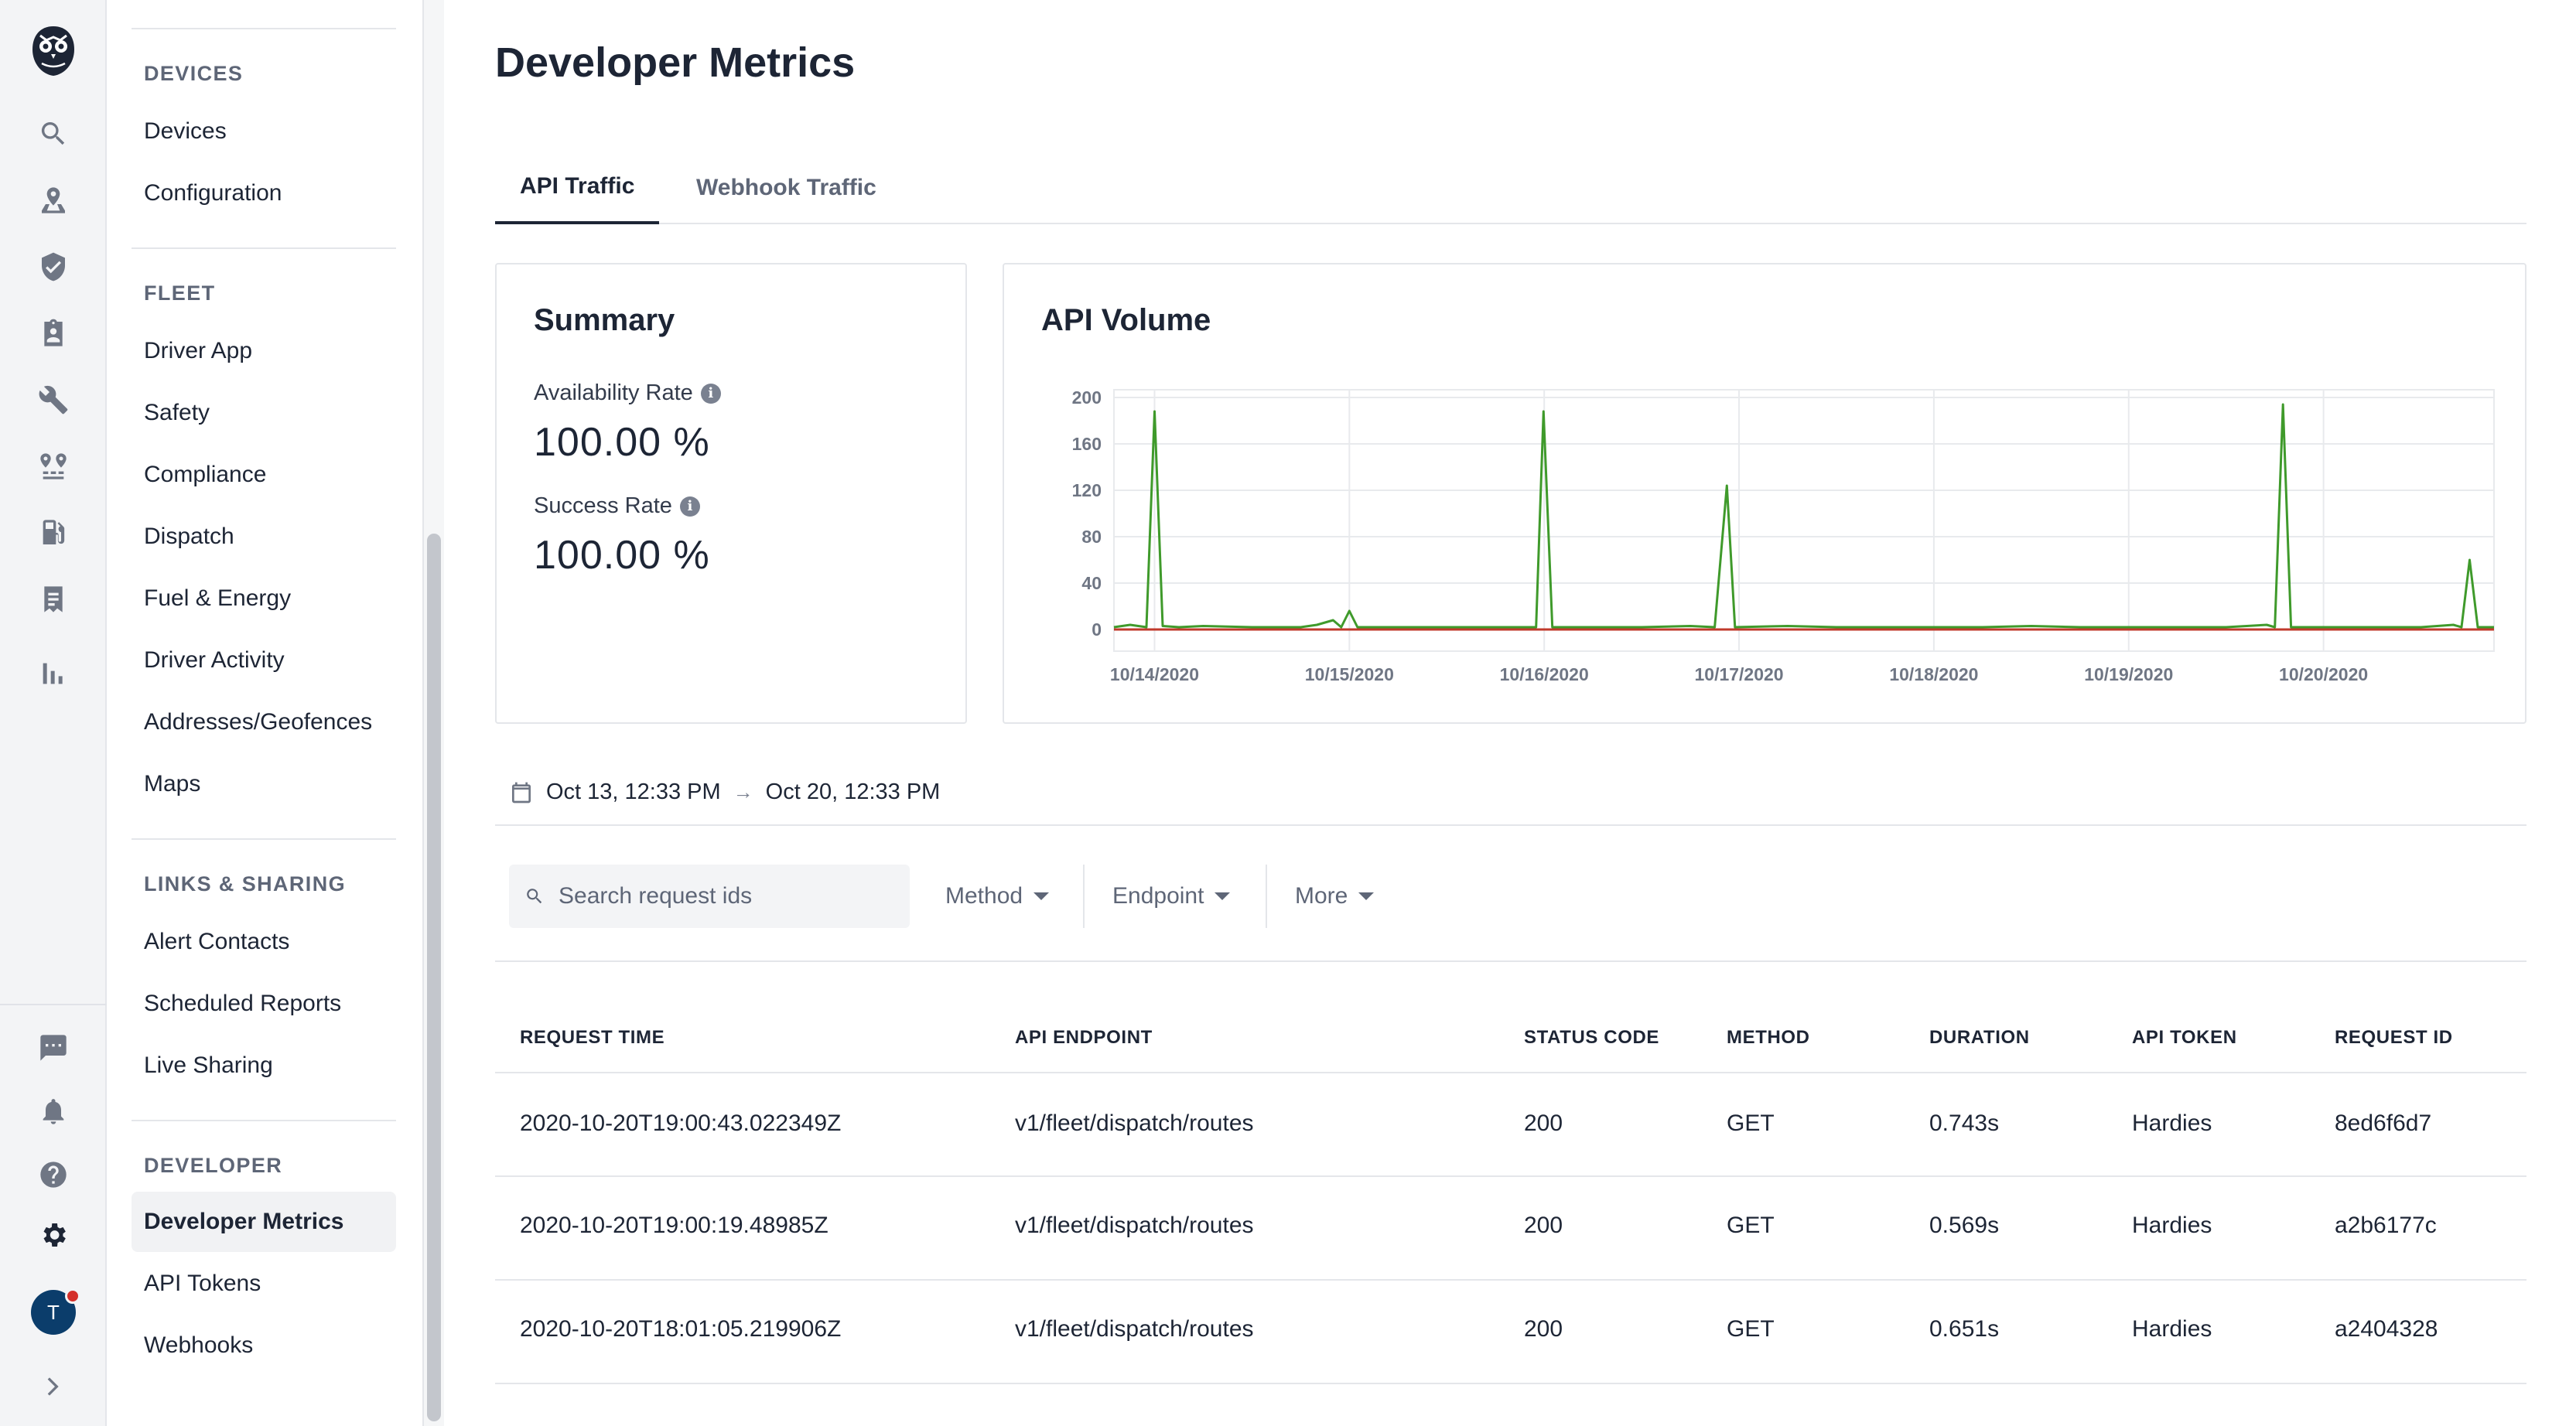 This screenshot has width=2576, height=1426. Describe the element at coordinates (2394, 1037) in the screenshot. I see `column-header-request-id: REQUEST ID` at that location.